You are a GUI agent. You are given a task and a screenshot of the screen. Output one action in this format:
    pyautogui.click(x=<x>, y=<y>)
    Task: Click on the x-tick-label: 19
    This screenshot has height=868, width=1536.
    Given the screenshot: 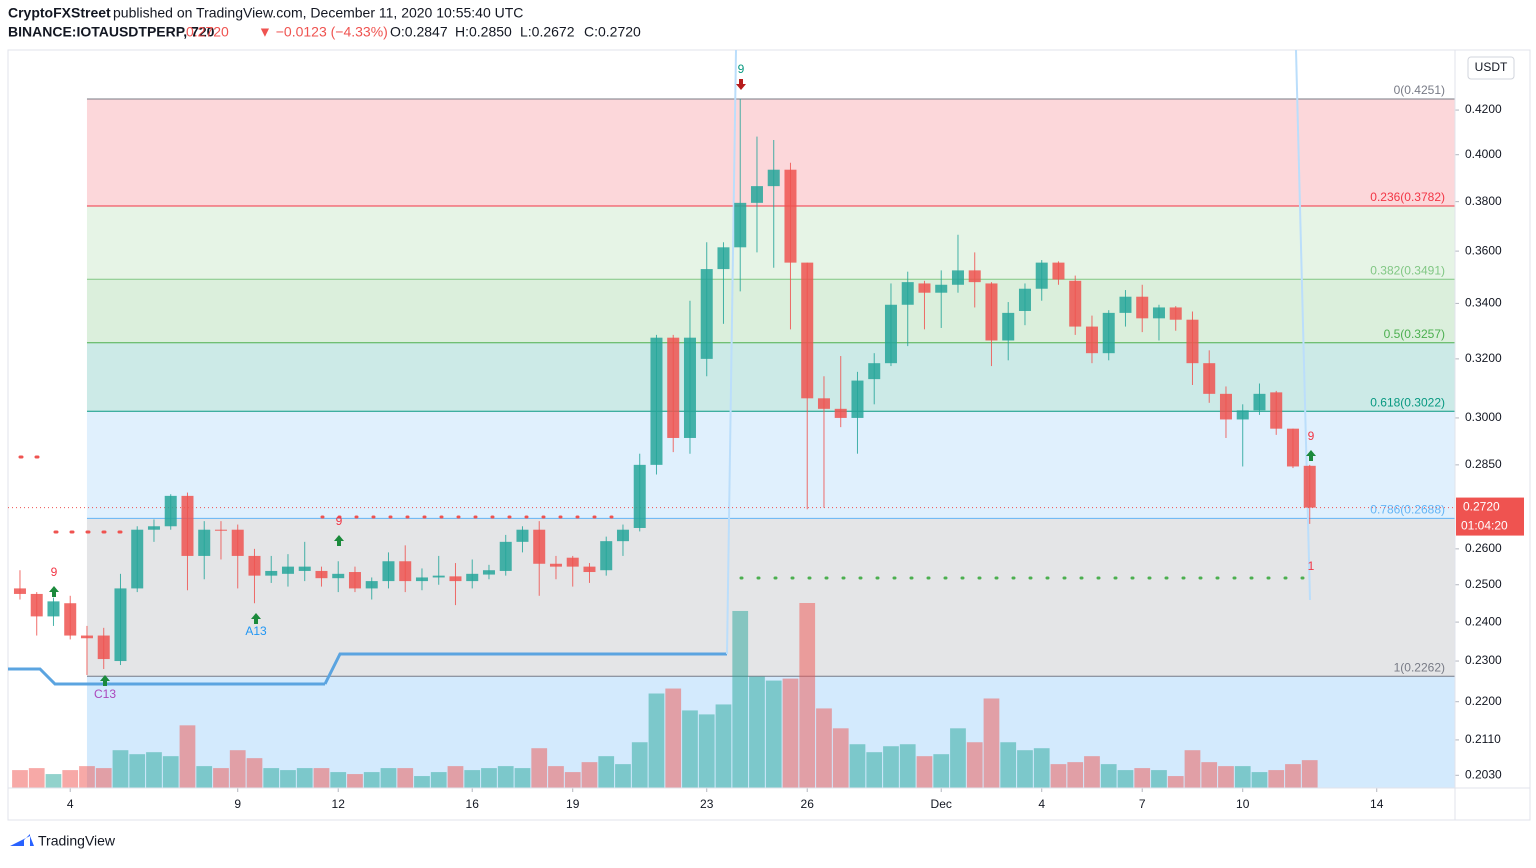 What is the action you would take?
    pyautogui.click(x=573, y=804)
    